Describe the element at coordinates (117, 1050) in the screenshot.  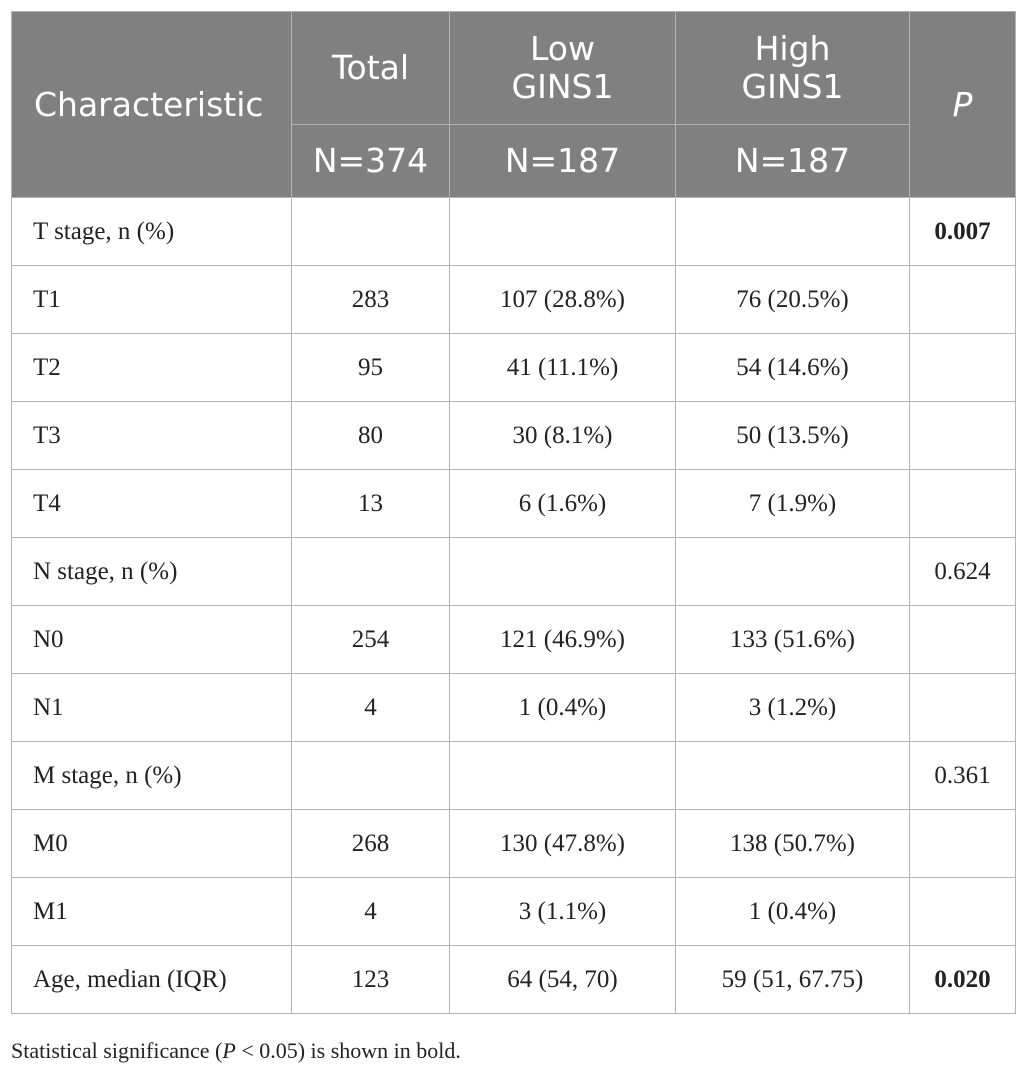
I see `footnote-text-before: Statistical significance (` at that location.